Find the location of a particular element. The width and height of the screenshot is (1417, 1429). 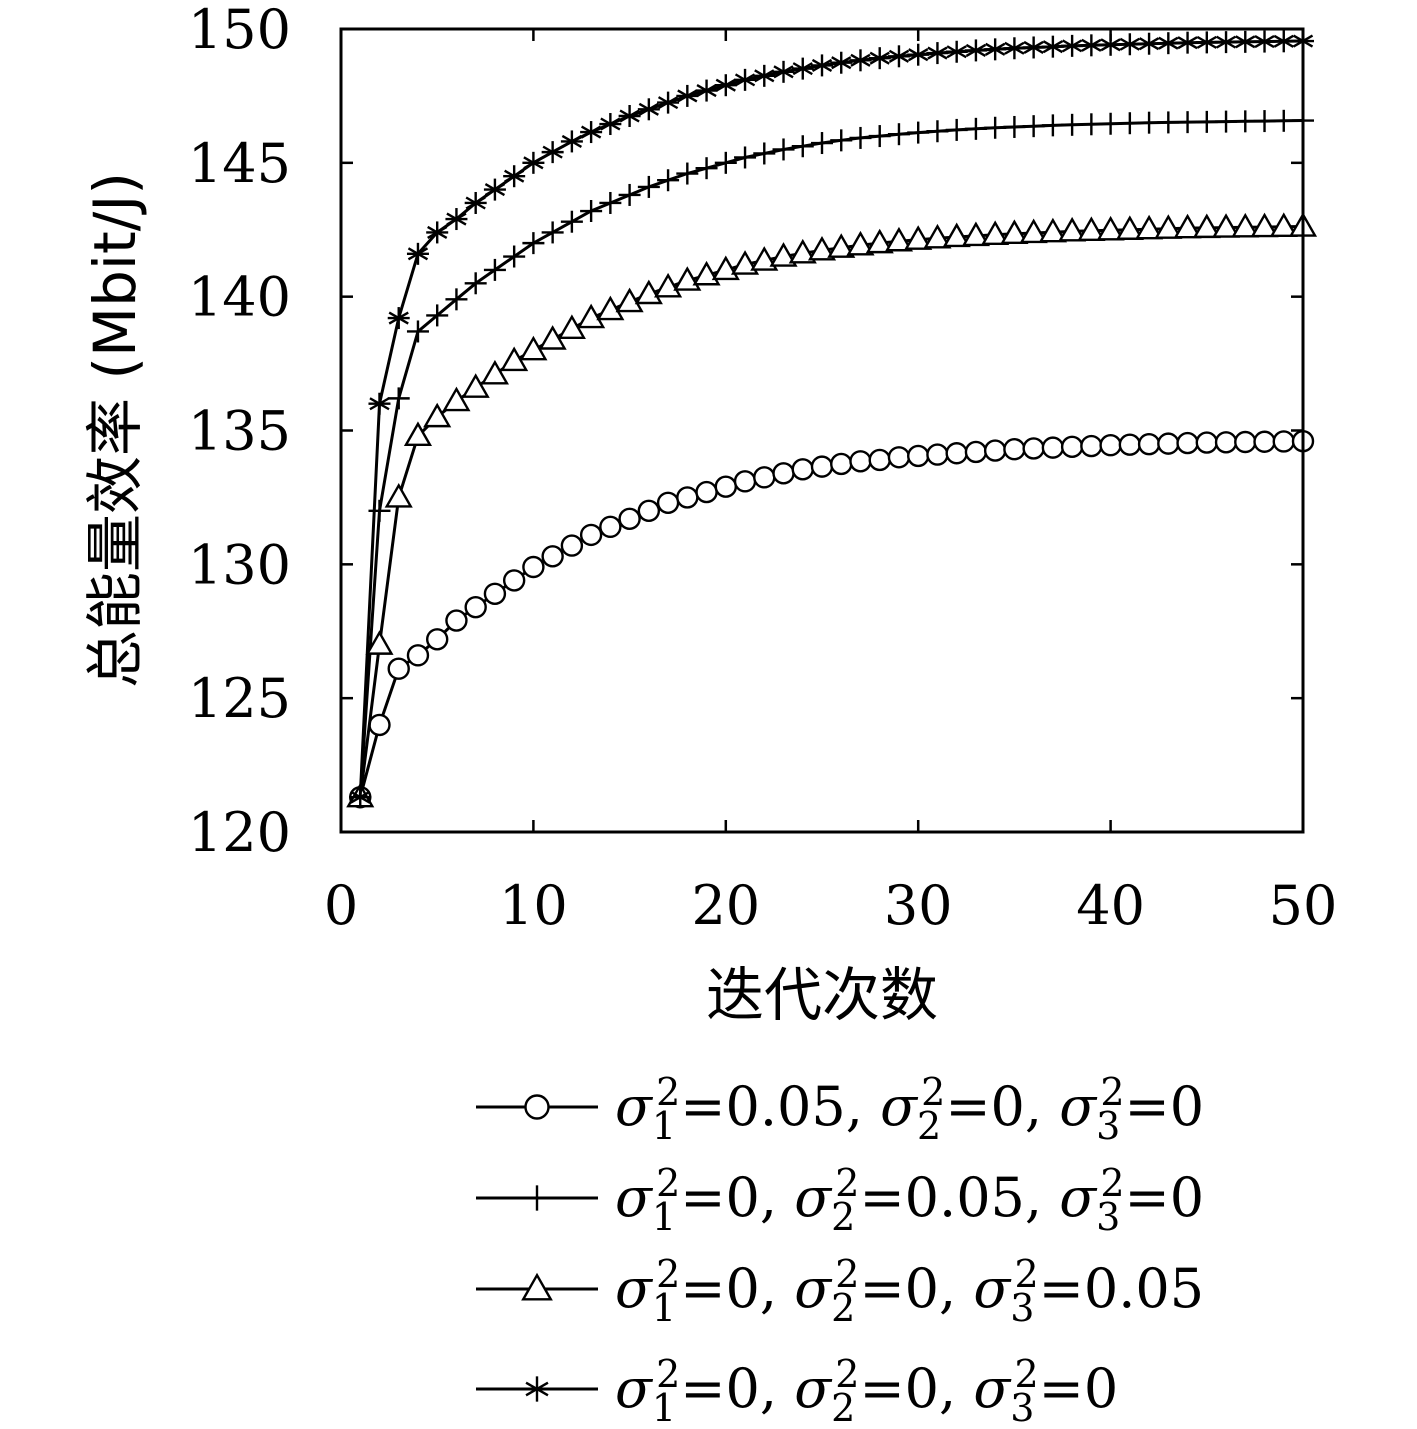

legend-label: σ12=0, σ22=0, σ32=0.05 is located at coordinates (909, 1291).